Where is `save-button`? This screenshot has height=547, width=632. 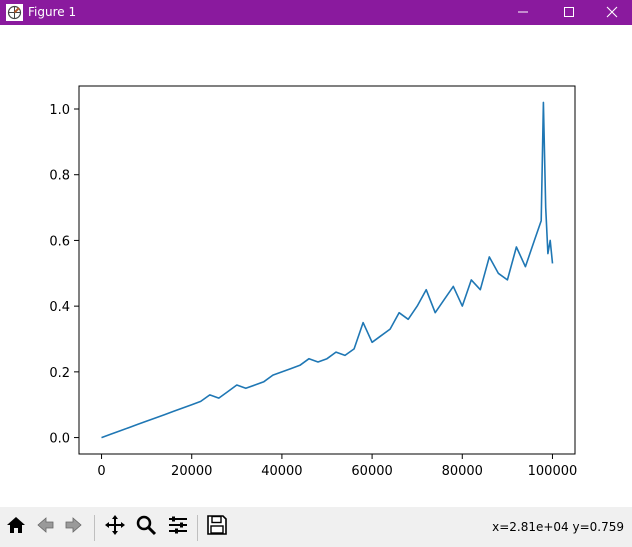
save-button is located at coordinates (217, 527).